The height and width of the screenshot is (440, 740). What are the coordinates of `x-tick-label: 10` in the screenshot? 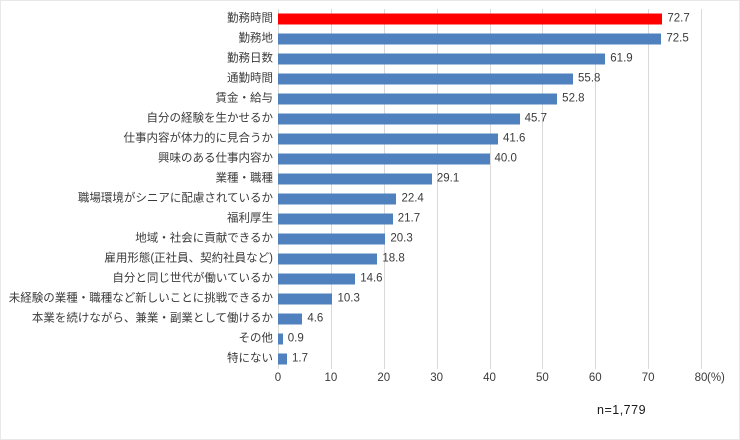 It's located at (331, 378).